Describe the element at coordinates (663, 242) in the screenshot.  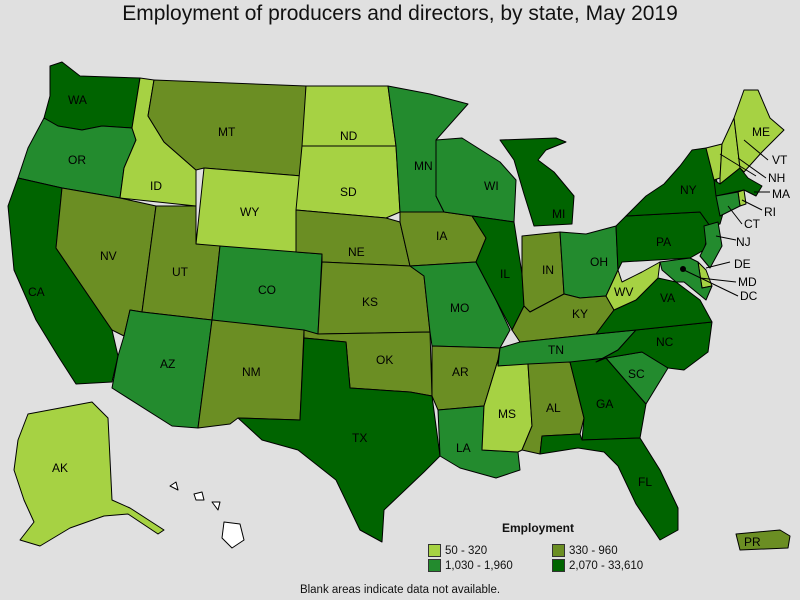
I see `label-PA: PA` at that location.